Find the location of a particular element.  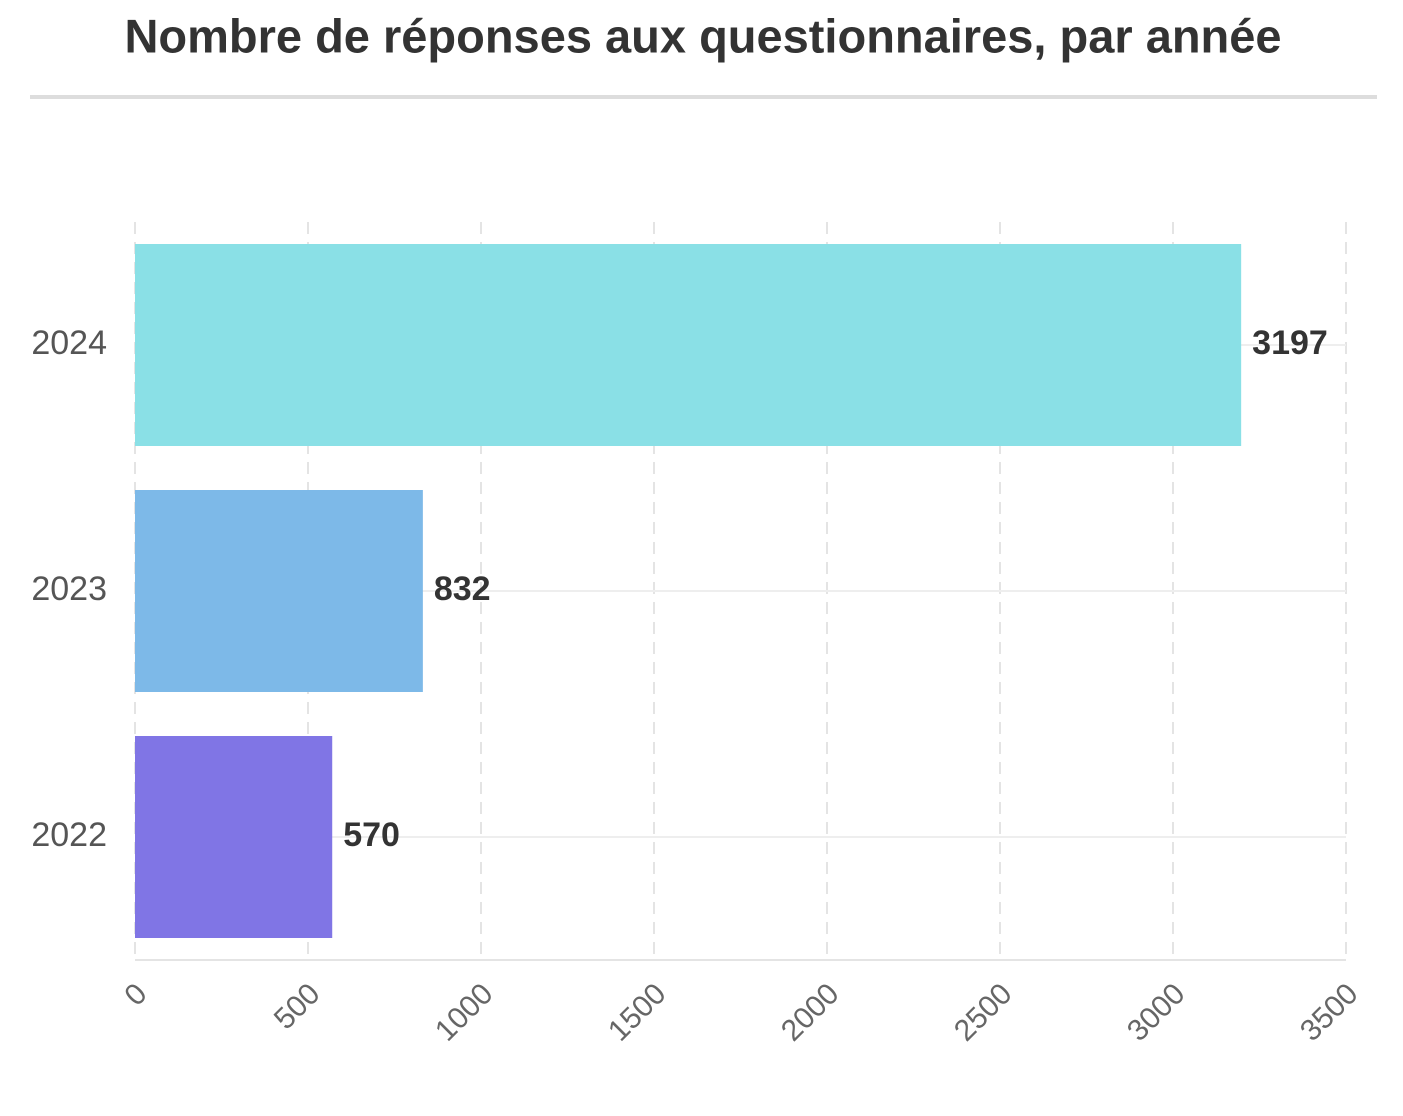

value-label: 3197 is located at coordinates (1290, 343).